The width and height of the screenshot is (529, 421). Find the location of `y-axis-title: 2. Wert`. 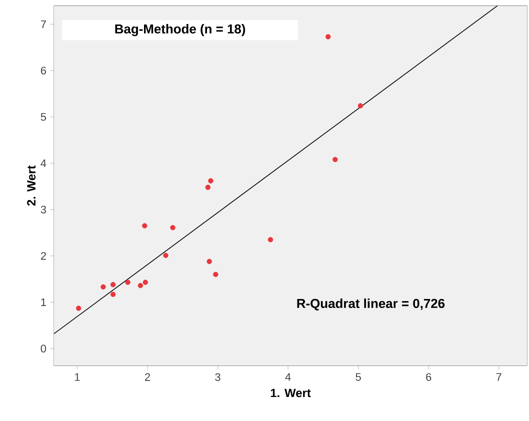

y-axis-title: 2. Wert is located at coordinates (31, 185).